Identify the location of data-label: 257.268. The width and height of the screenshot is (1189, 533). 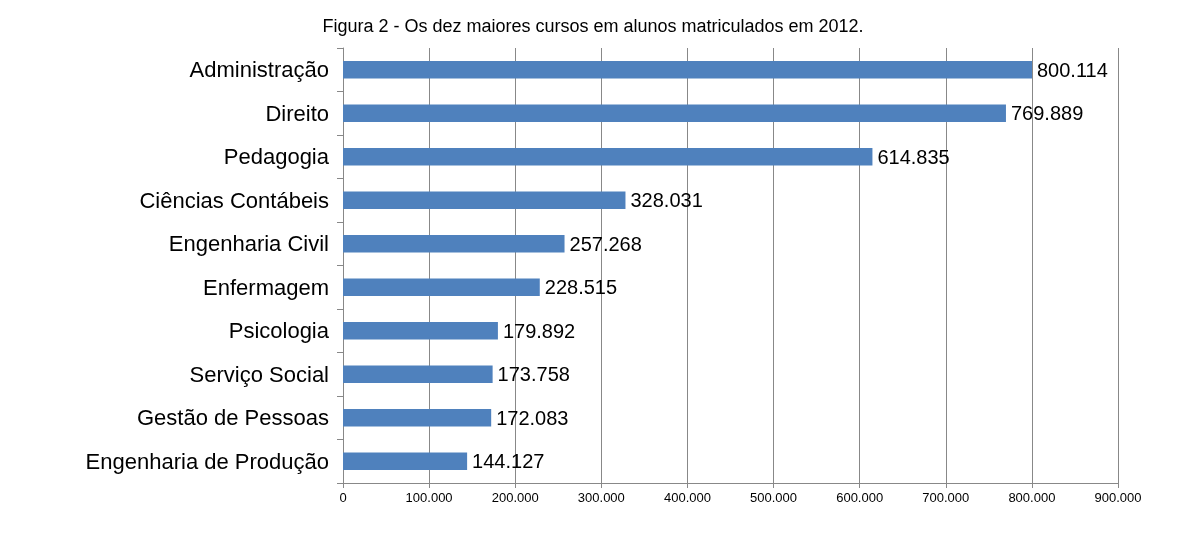
(605, 243).